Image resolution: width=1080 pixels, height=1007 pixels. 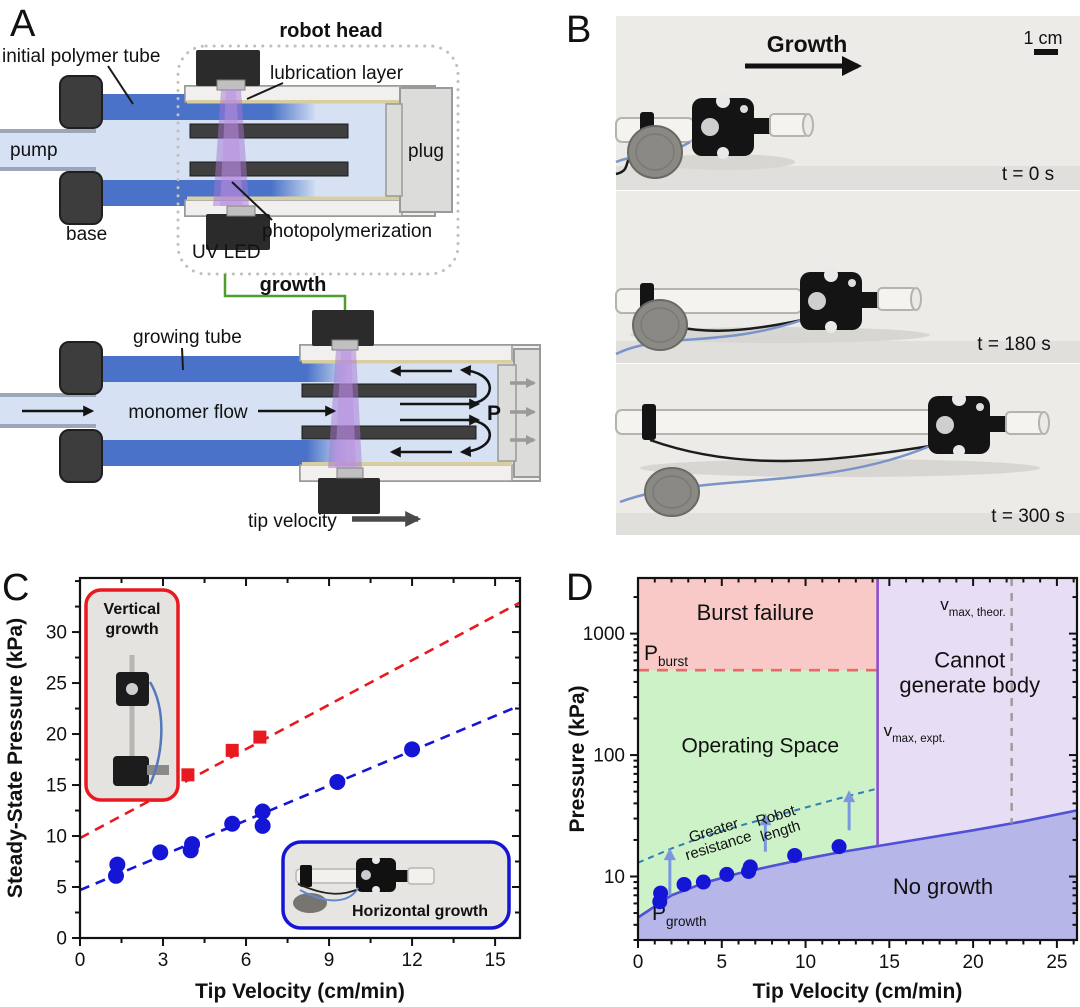 I want to click on robot-body, so click(x=376, y=875).